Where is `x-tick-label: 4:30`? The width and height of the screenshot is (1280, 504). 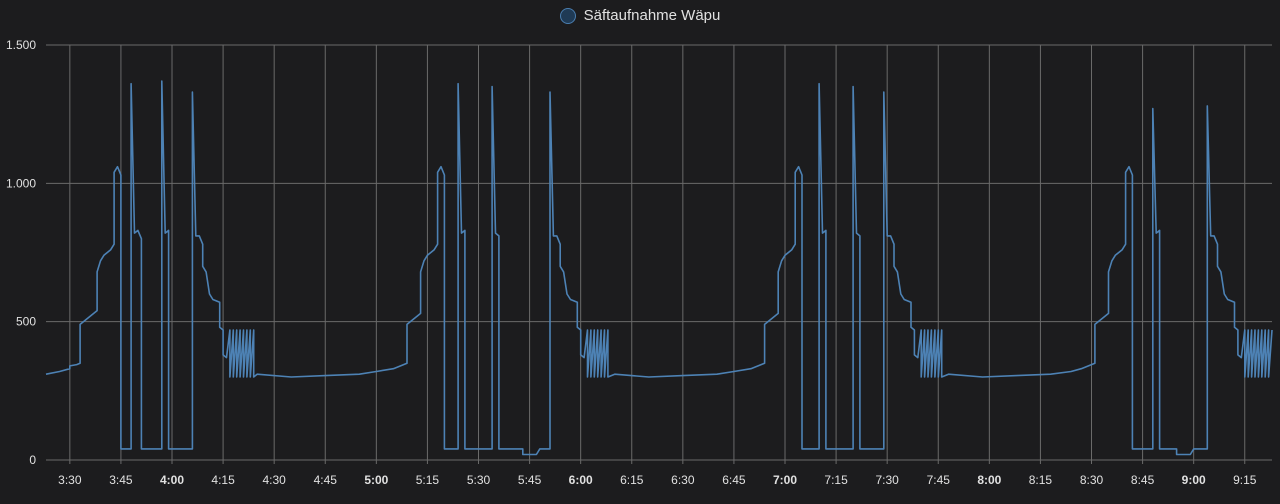
x-tick-label: 4:30 is located at coordinates (274, 480).